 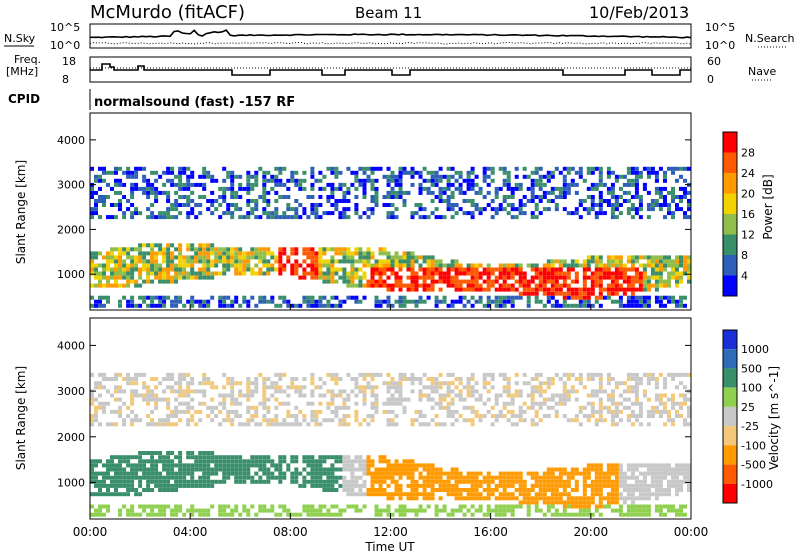 I want to click on noise-search-line, so click(x=390, y=43).